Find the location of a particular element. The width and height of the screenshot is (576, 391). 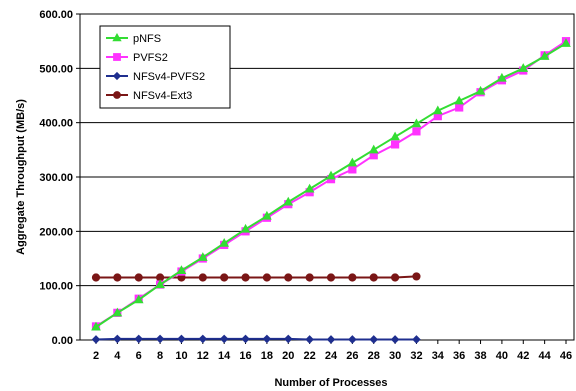

x-tick-label: 46 is located at coordinates (566, 356).